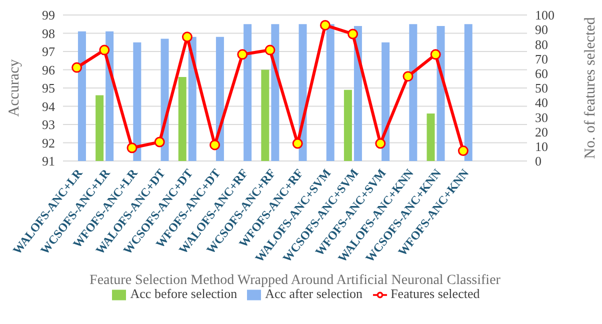 This screenshot has width=602, height=324. Describe the element at coordinates (48, 142) in the screenshot. I see `y-tick-label: 92` at that location.